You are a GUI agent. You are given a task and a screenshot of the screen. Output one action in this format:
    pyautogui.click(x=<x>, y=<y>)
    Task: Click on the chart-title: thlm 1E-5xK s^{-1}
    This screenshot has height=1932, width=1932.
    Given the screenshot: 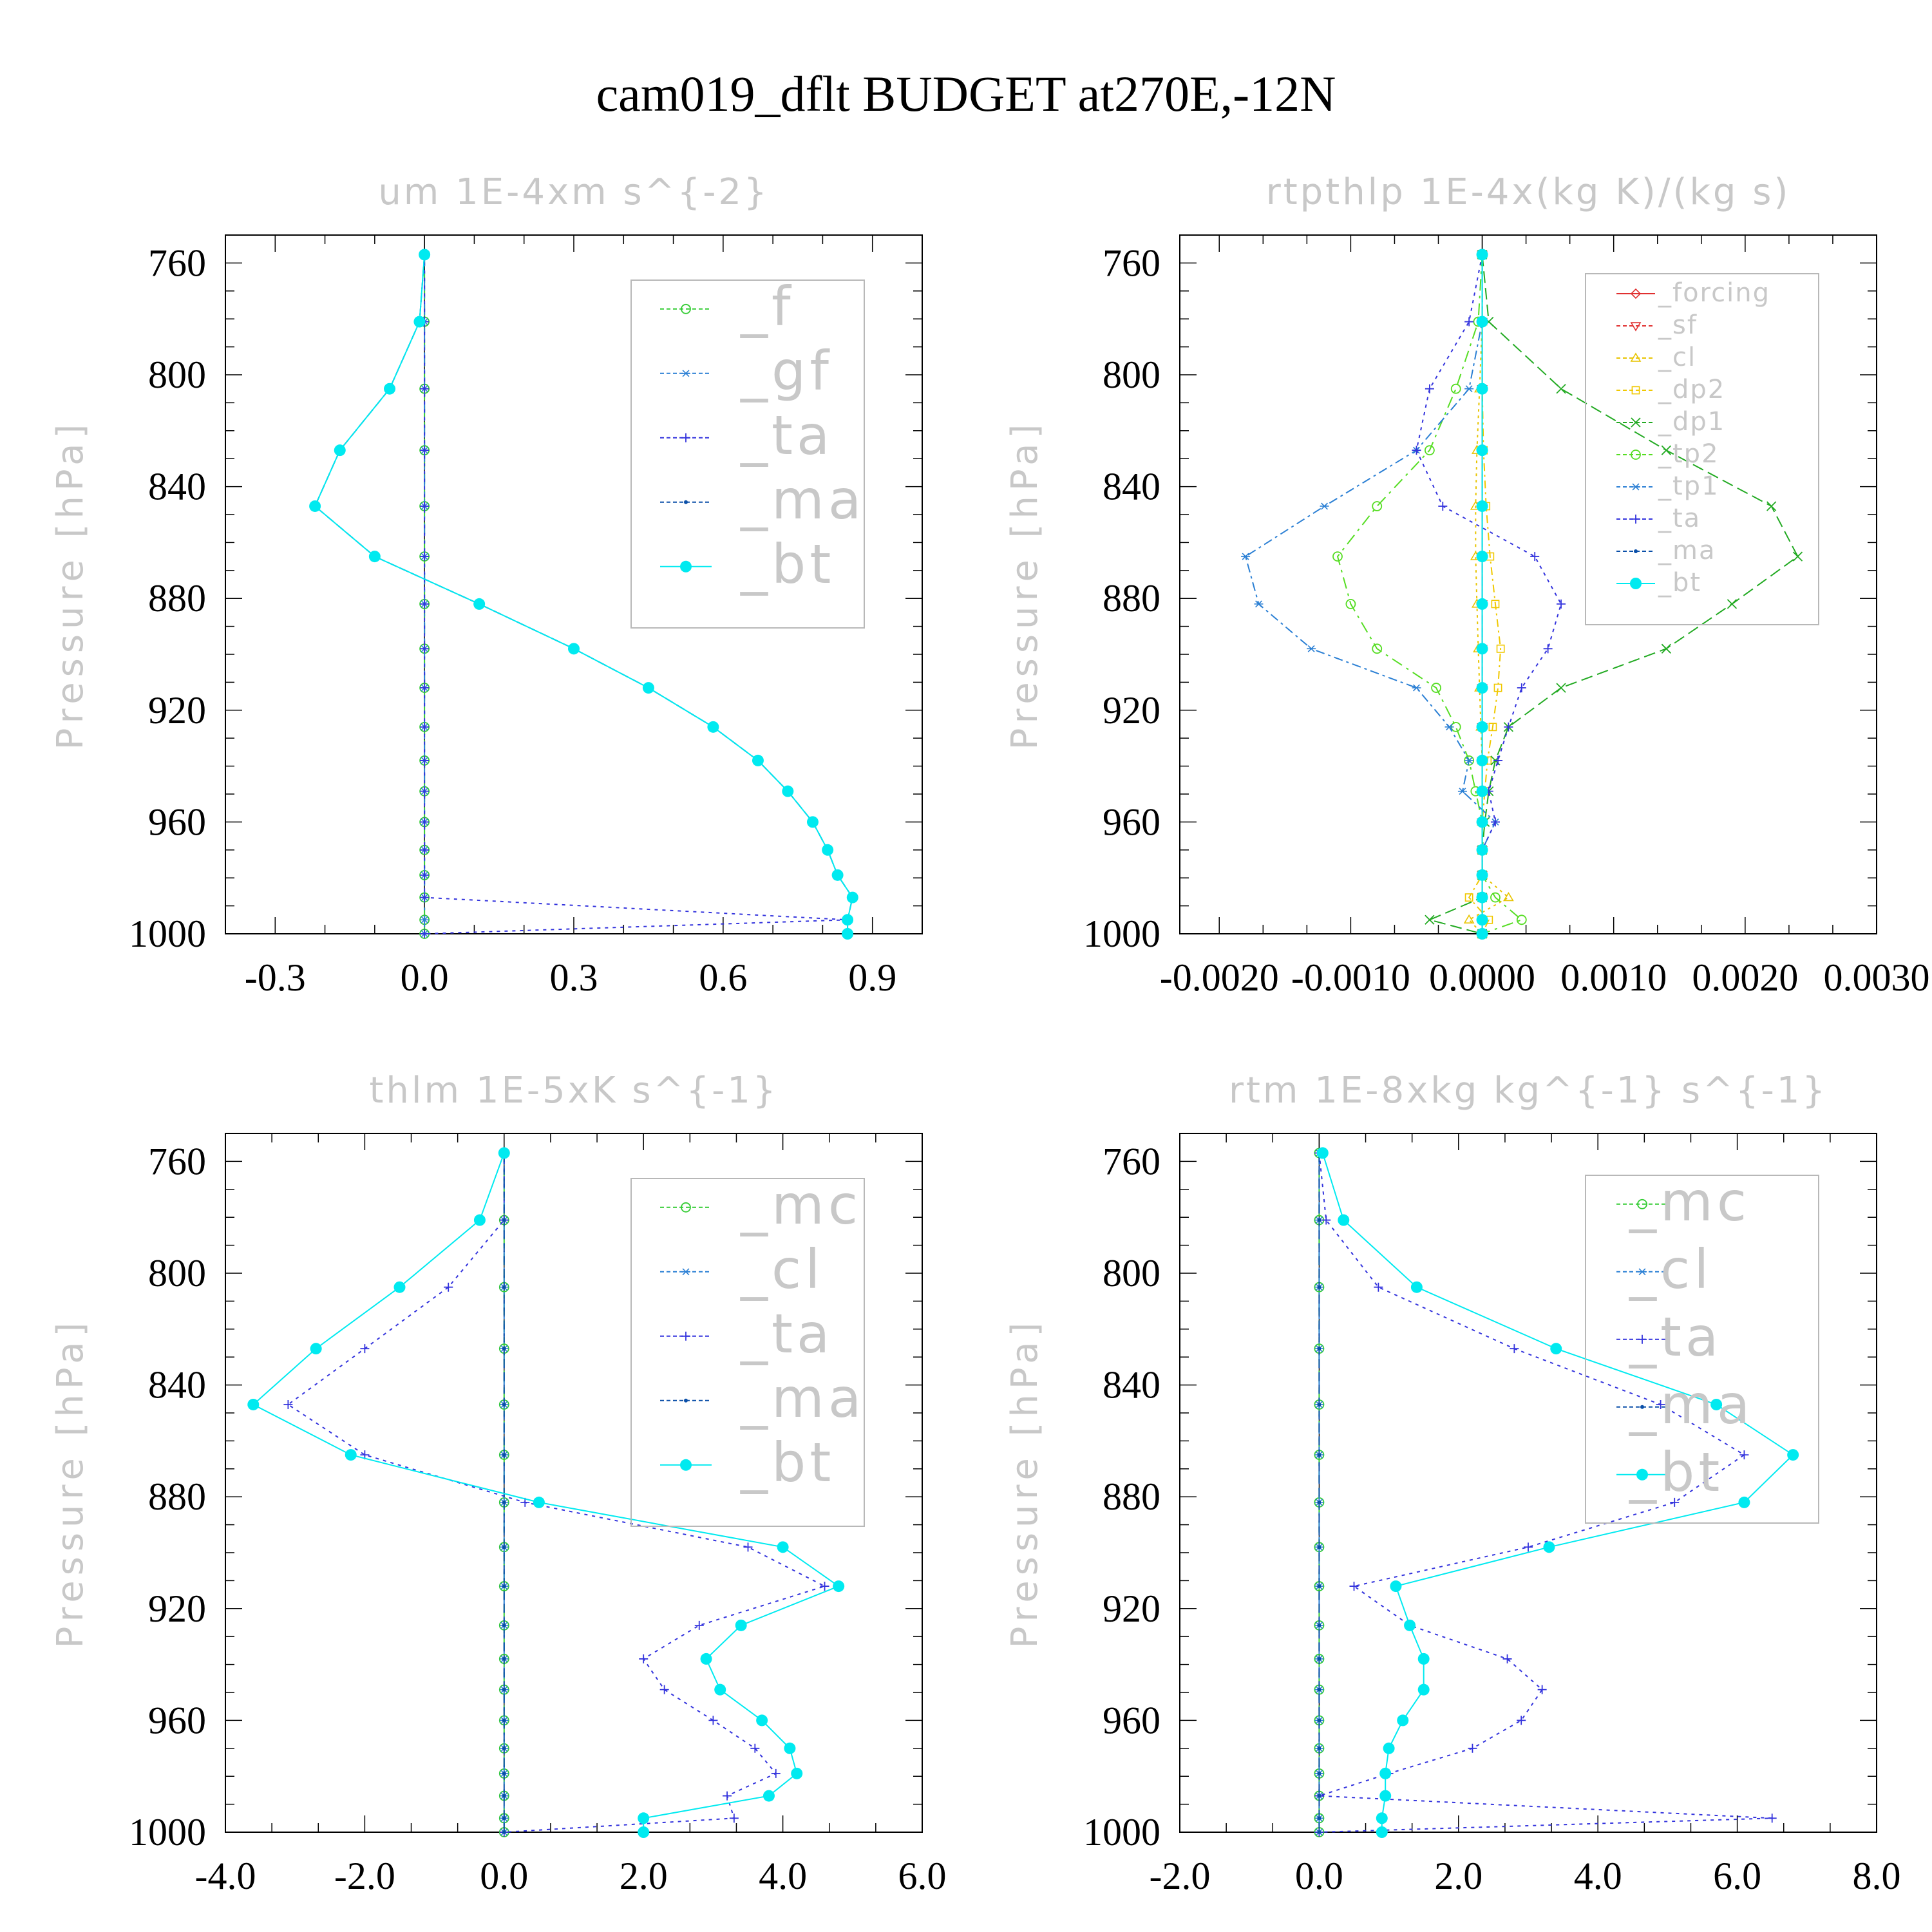 What is the action you would take?
    pyautogui.click(x=573, y=1091)
    